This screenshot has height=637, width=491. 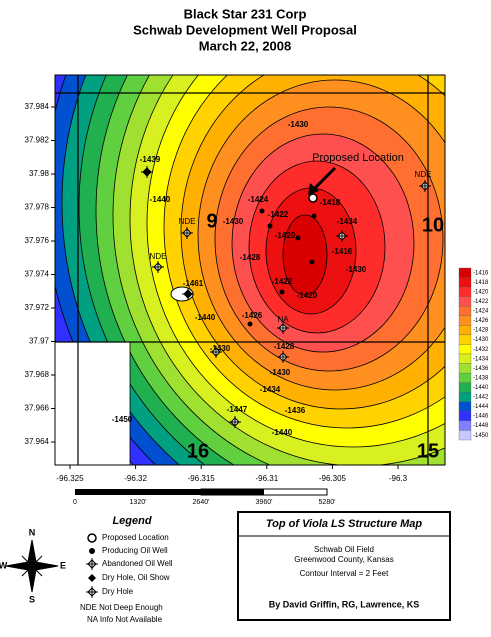 What do you see at coordinates (201, 502) in the screenshot?
I see `scale-label: 2640'` at bounding box center [201, 502].